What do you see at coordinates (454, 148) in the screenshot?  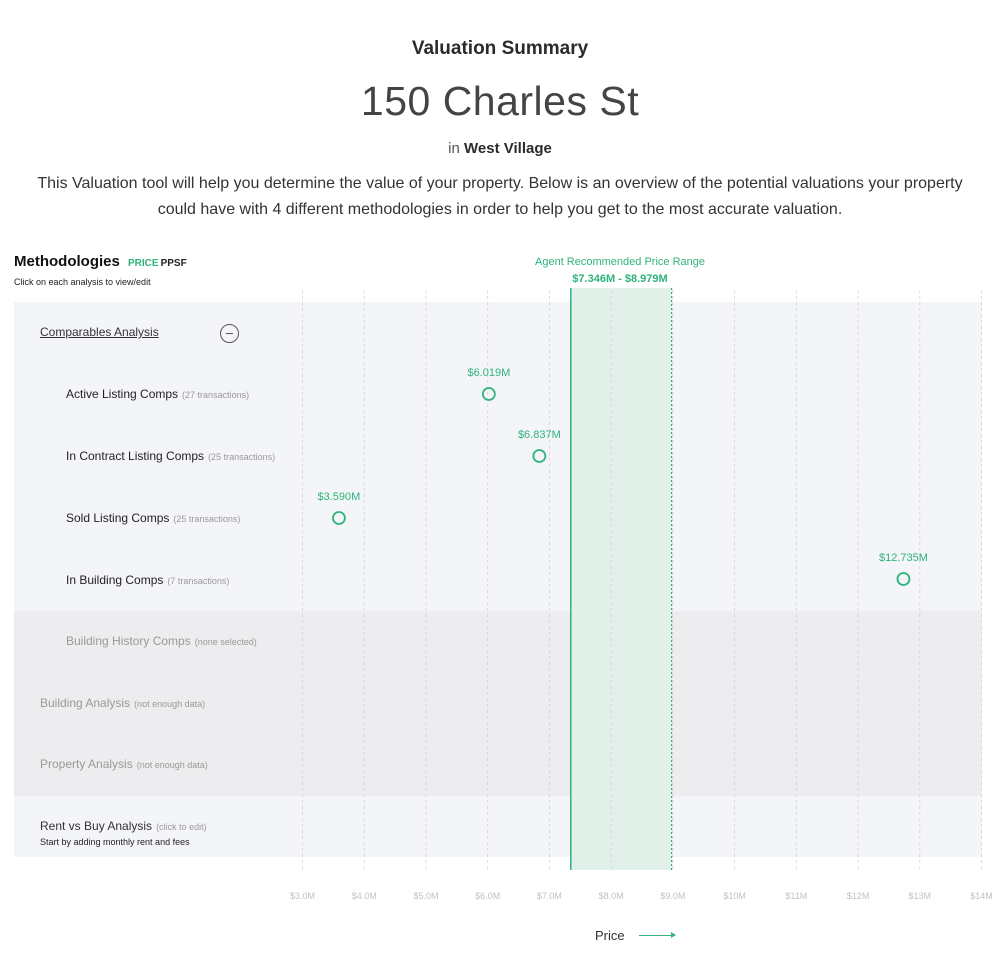 I see `location-prefix: in` at bounding box center [454, 148].